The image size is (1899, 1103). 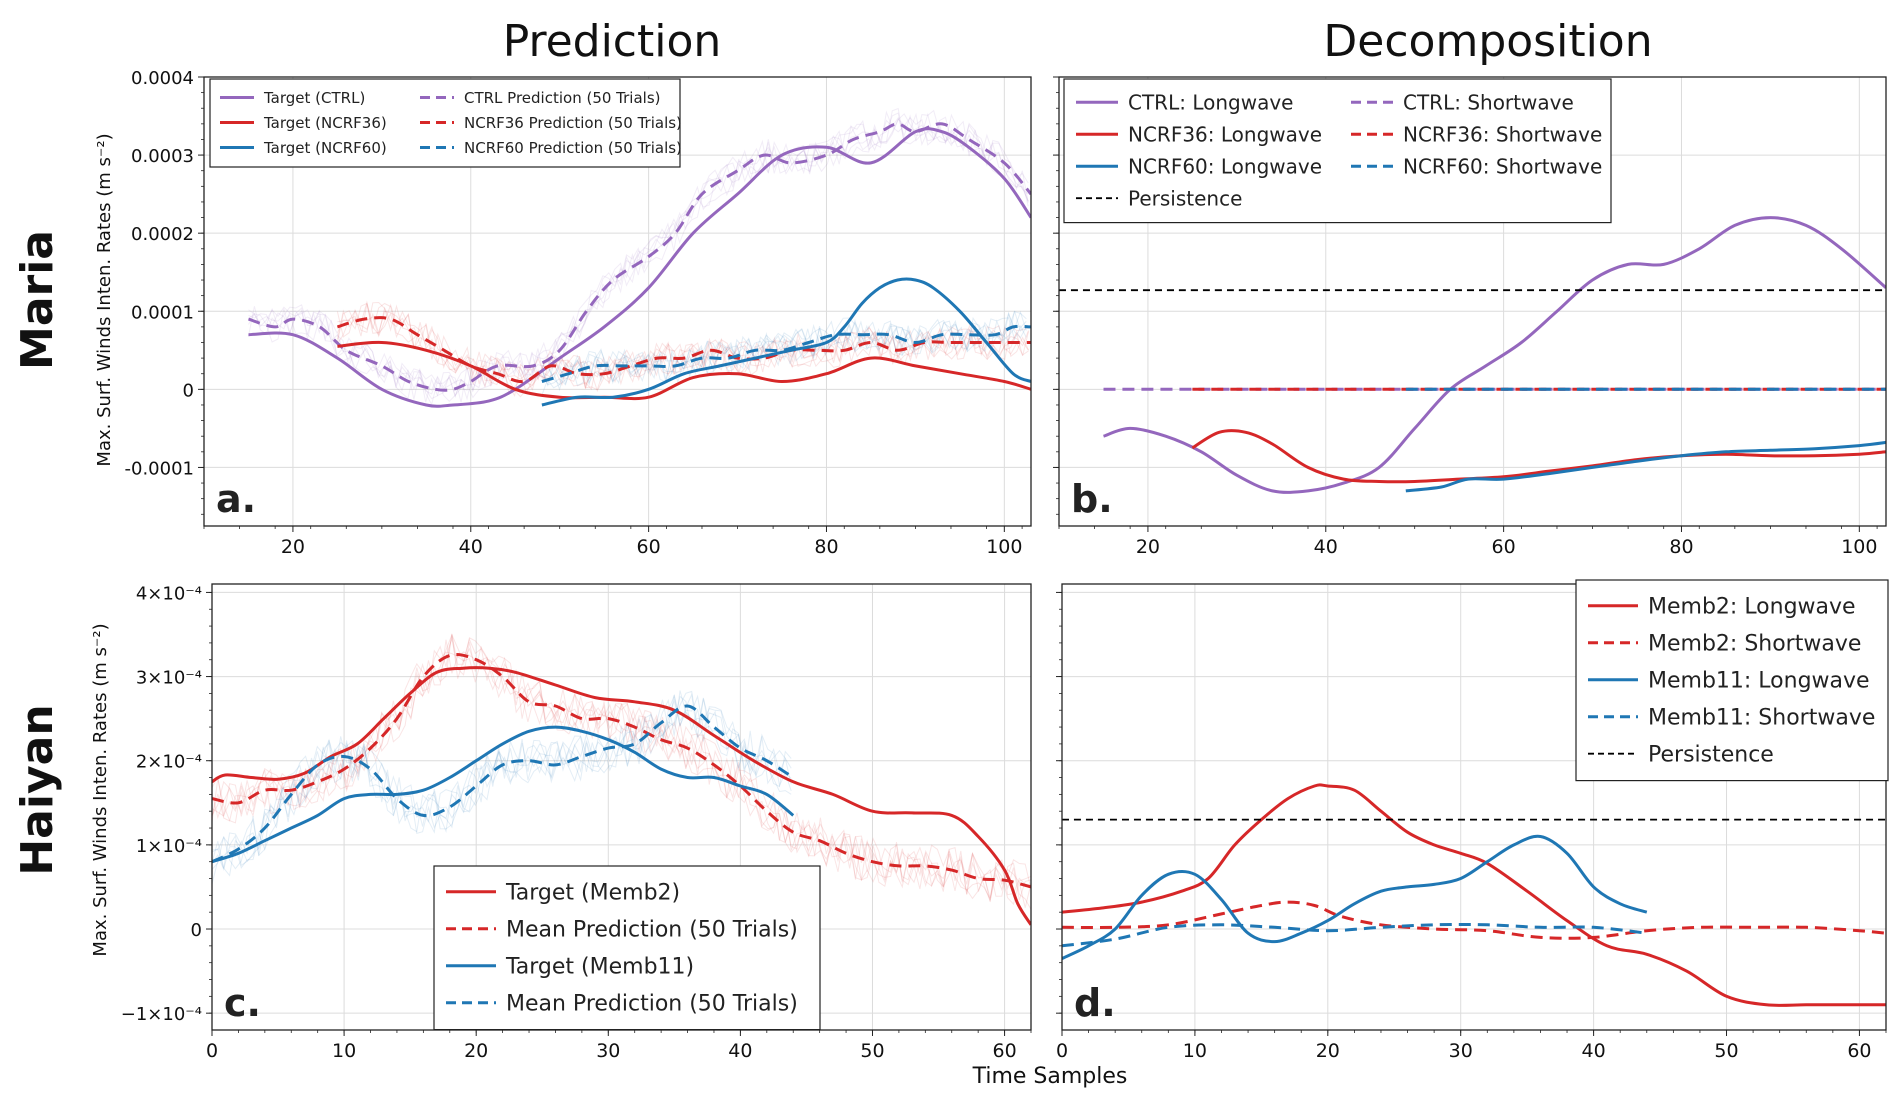 I want to click on legend-label: Target (NCRF60), so click(x=325, y=148).